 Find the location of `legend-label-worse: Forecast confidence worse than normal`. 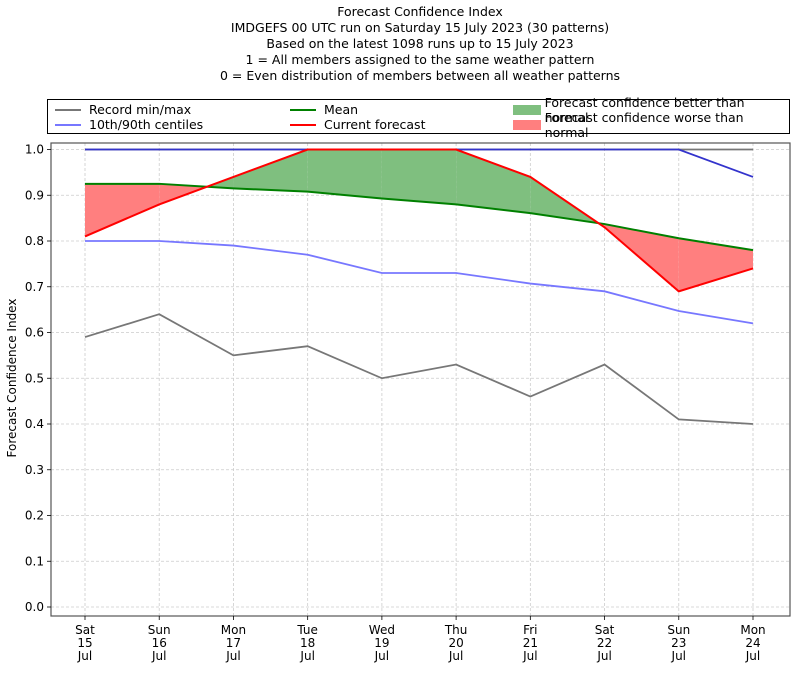

legend-label-worse: Forecast confidence worse than normal is located at coordinates (644, 124).